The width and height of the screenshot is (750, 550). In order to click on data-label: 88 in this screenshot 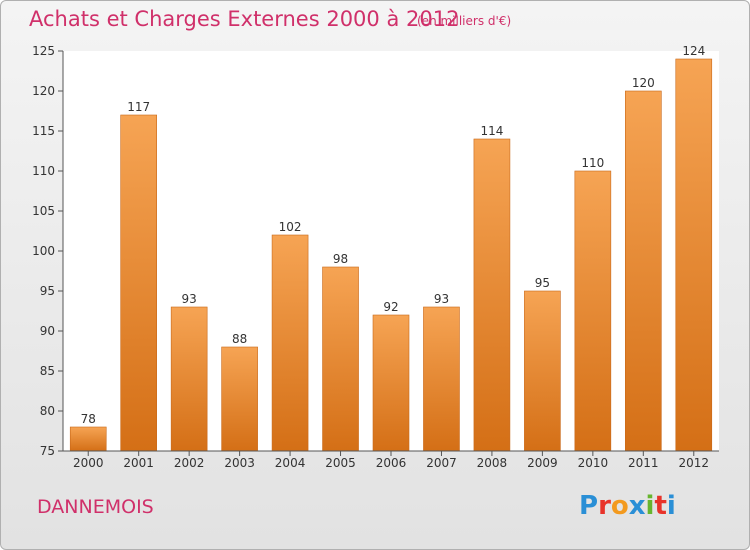, I will do `click(239, 339)`.